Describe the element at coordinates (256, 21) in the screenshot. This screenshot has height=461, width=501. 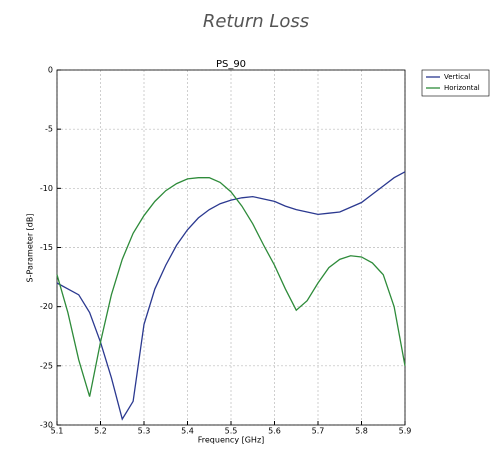
I see `chart-title: Return Loss` at that location.